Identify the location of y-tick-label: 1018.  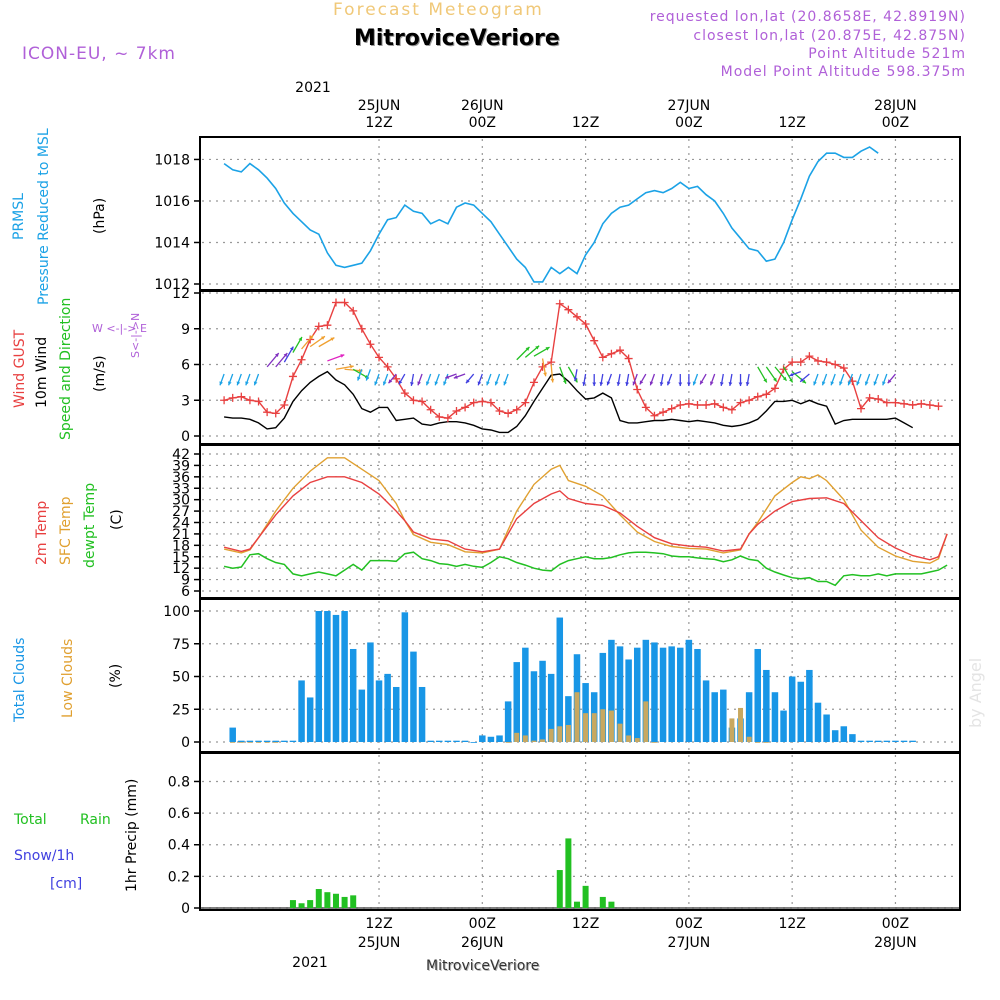
(172, 160).